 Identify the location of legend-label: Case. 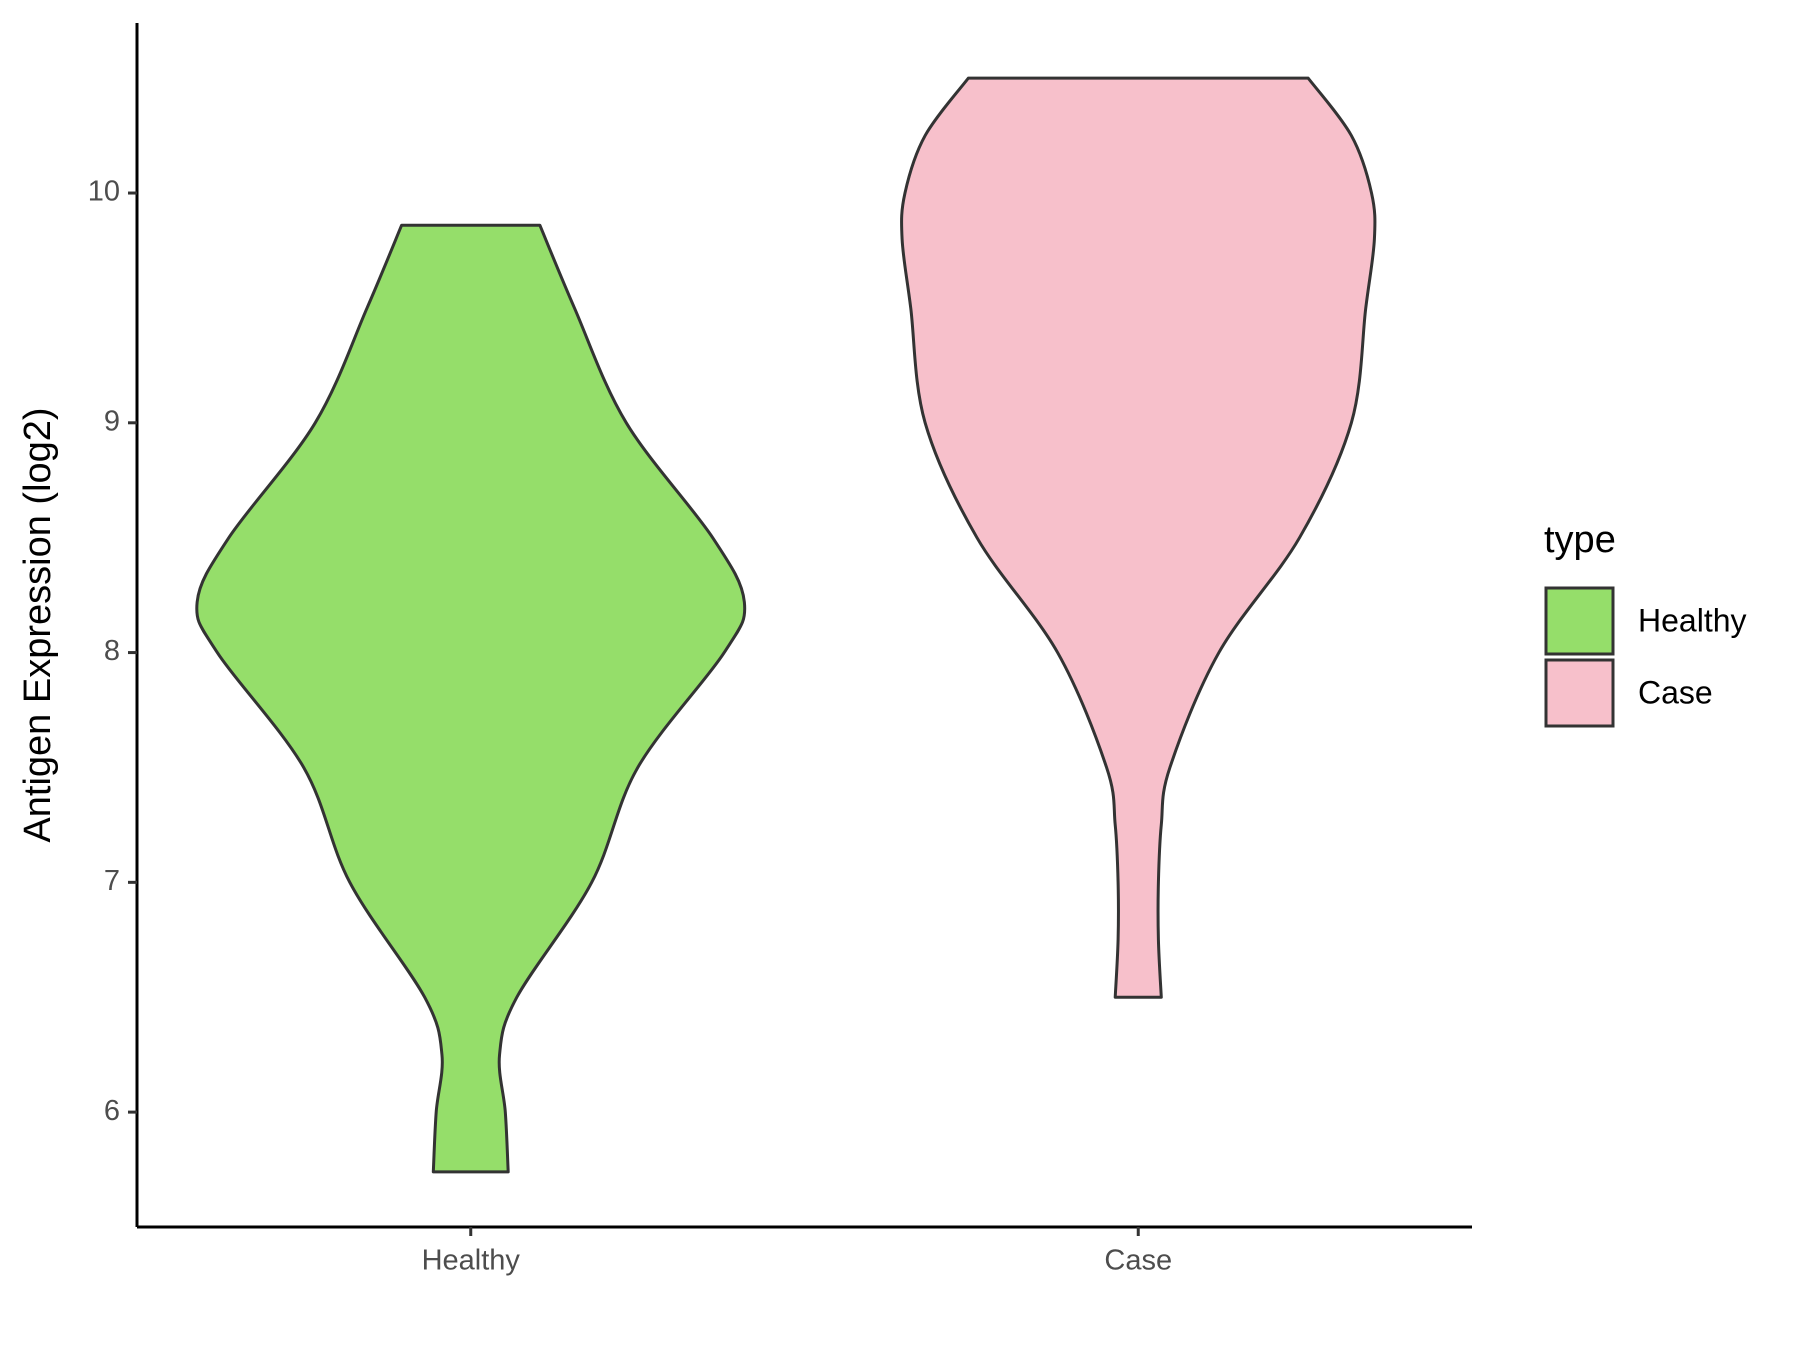
(1675, 692).